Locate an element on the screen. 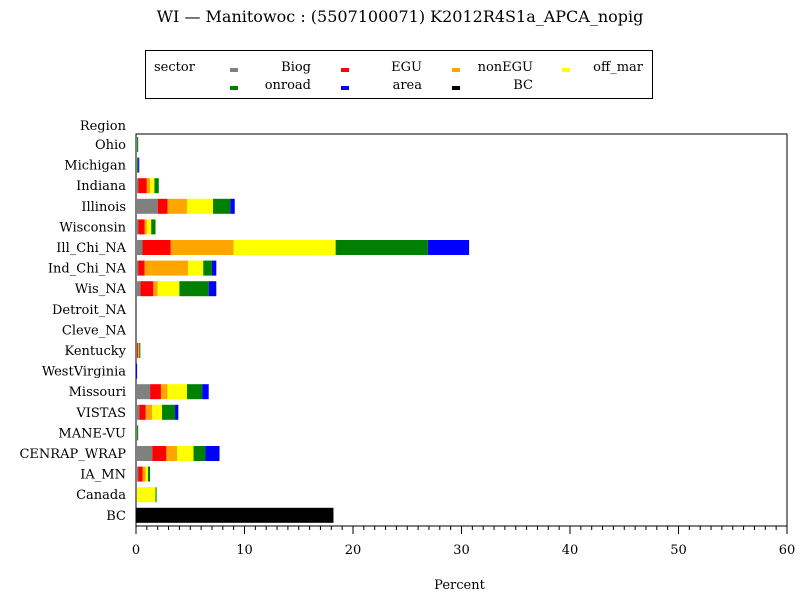 The height and width of the screenshot is (600, 800). category-label: Canada is located at coordinates (101, 495).